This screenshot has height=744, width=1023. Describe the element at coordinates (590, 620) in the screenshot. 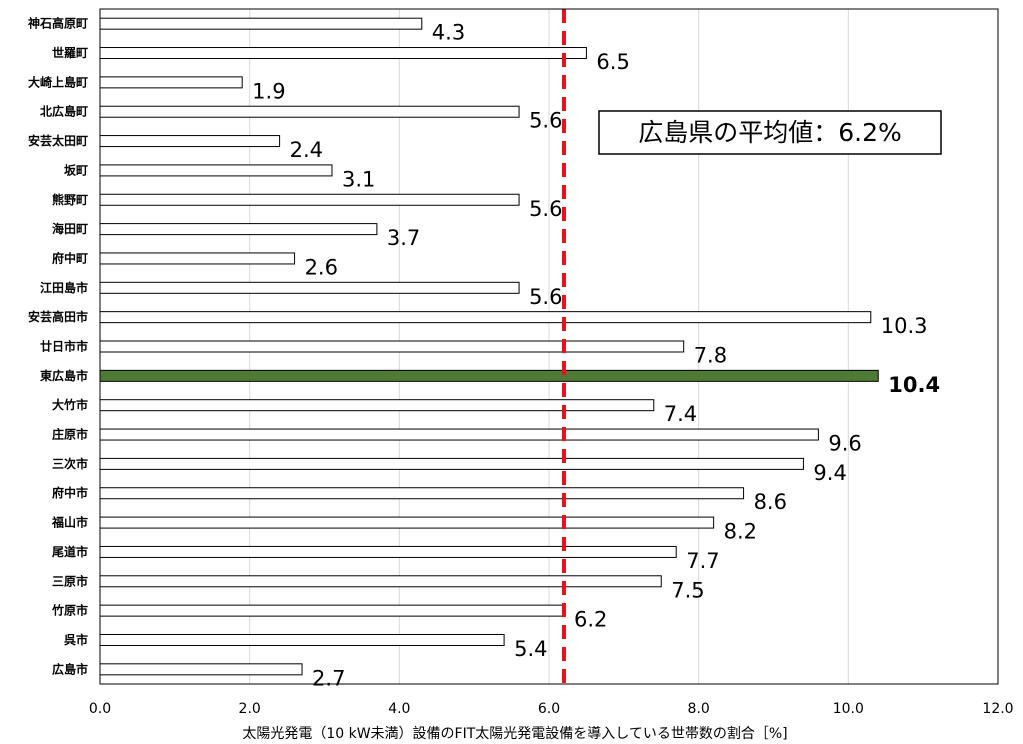

I see `value-label: 6.2` at that location.